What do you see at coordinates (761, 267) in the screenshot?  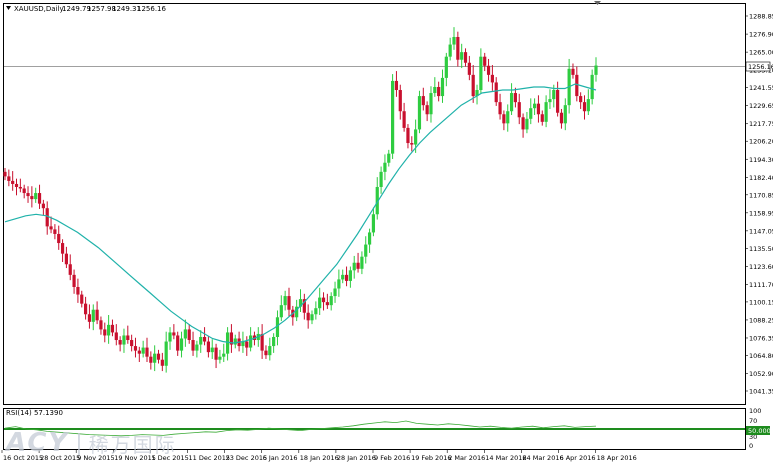 I see `price-tick-label: 1123.60` at bounding box center [761, 267].